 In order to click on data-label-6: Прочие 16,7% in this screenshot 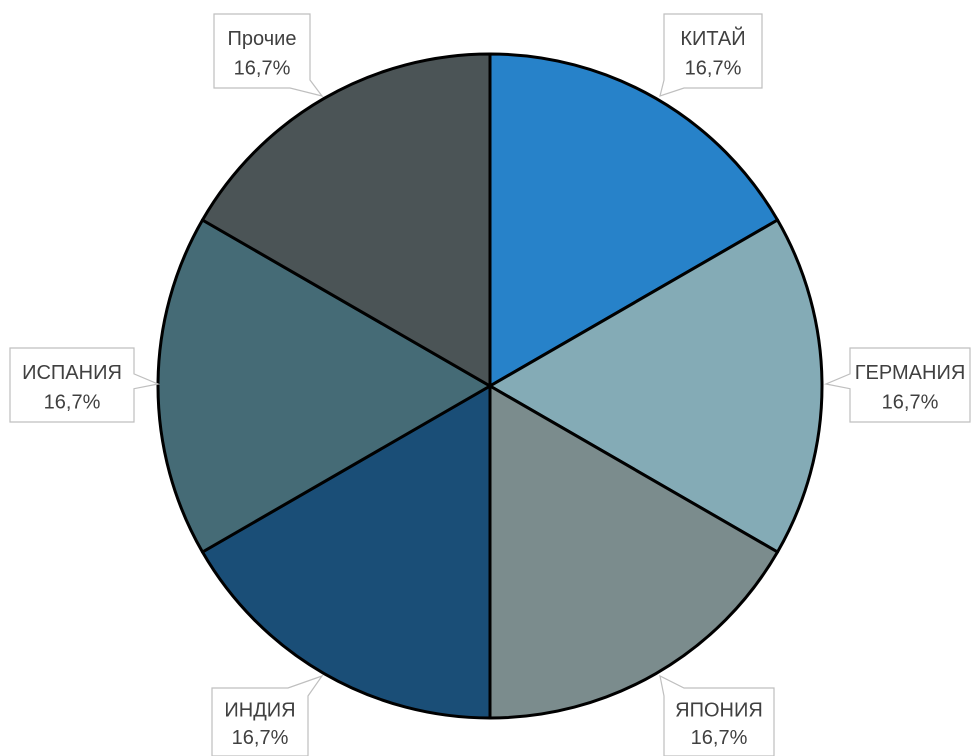, I will do `click(268, 55)`.